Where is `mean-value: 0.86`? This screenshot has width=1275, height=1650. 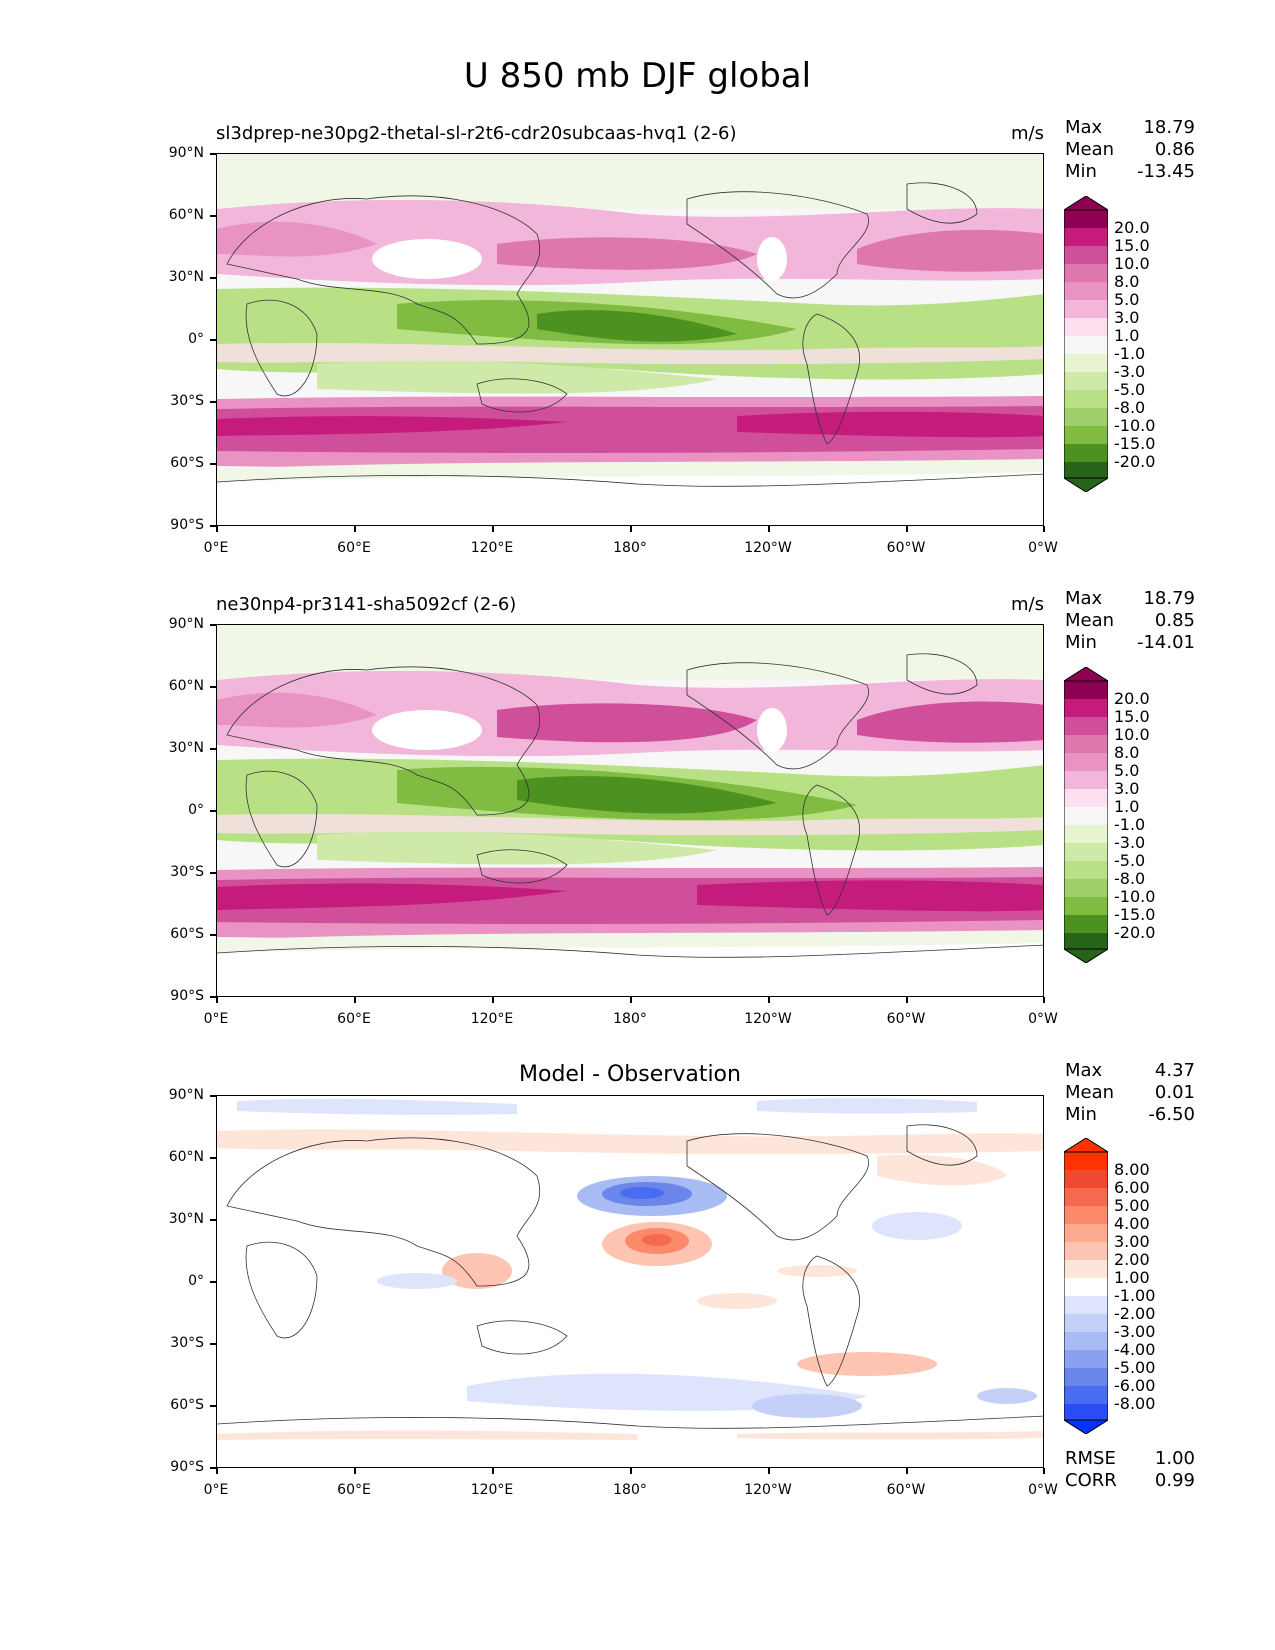 mean-value: 0.86 is located at coordinates (1174, 149).